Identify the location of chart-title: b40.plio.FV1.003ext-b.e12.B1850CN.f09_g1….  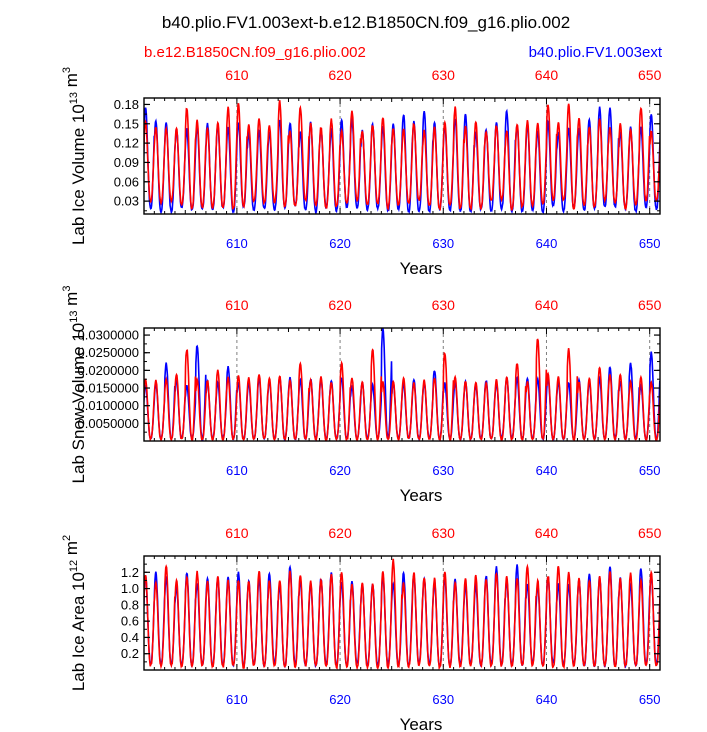
(366, 22).